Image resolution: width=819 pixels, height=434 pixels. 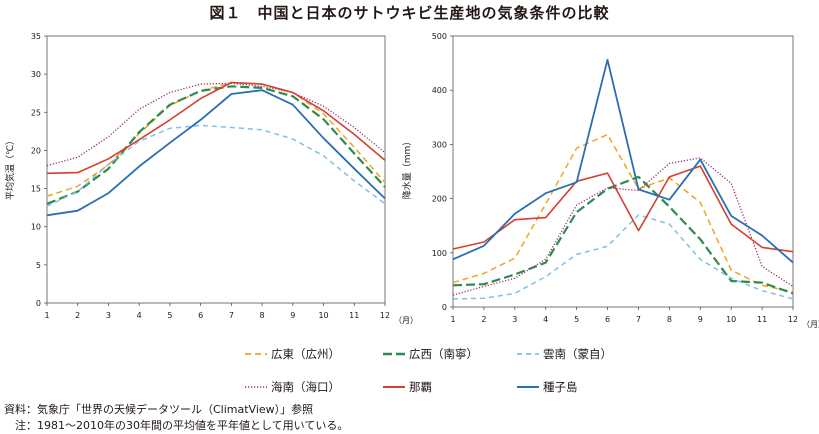 I want to click on legend-label: 那覇, so click(x=420, y=387).